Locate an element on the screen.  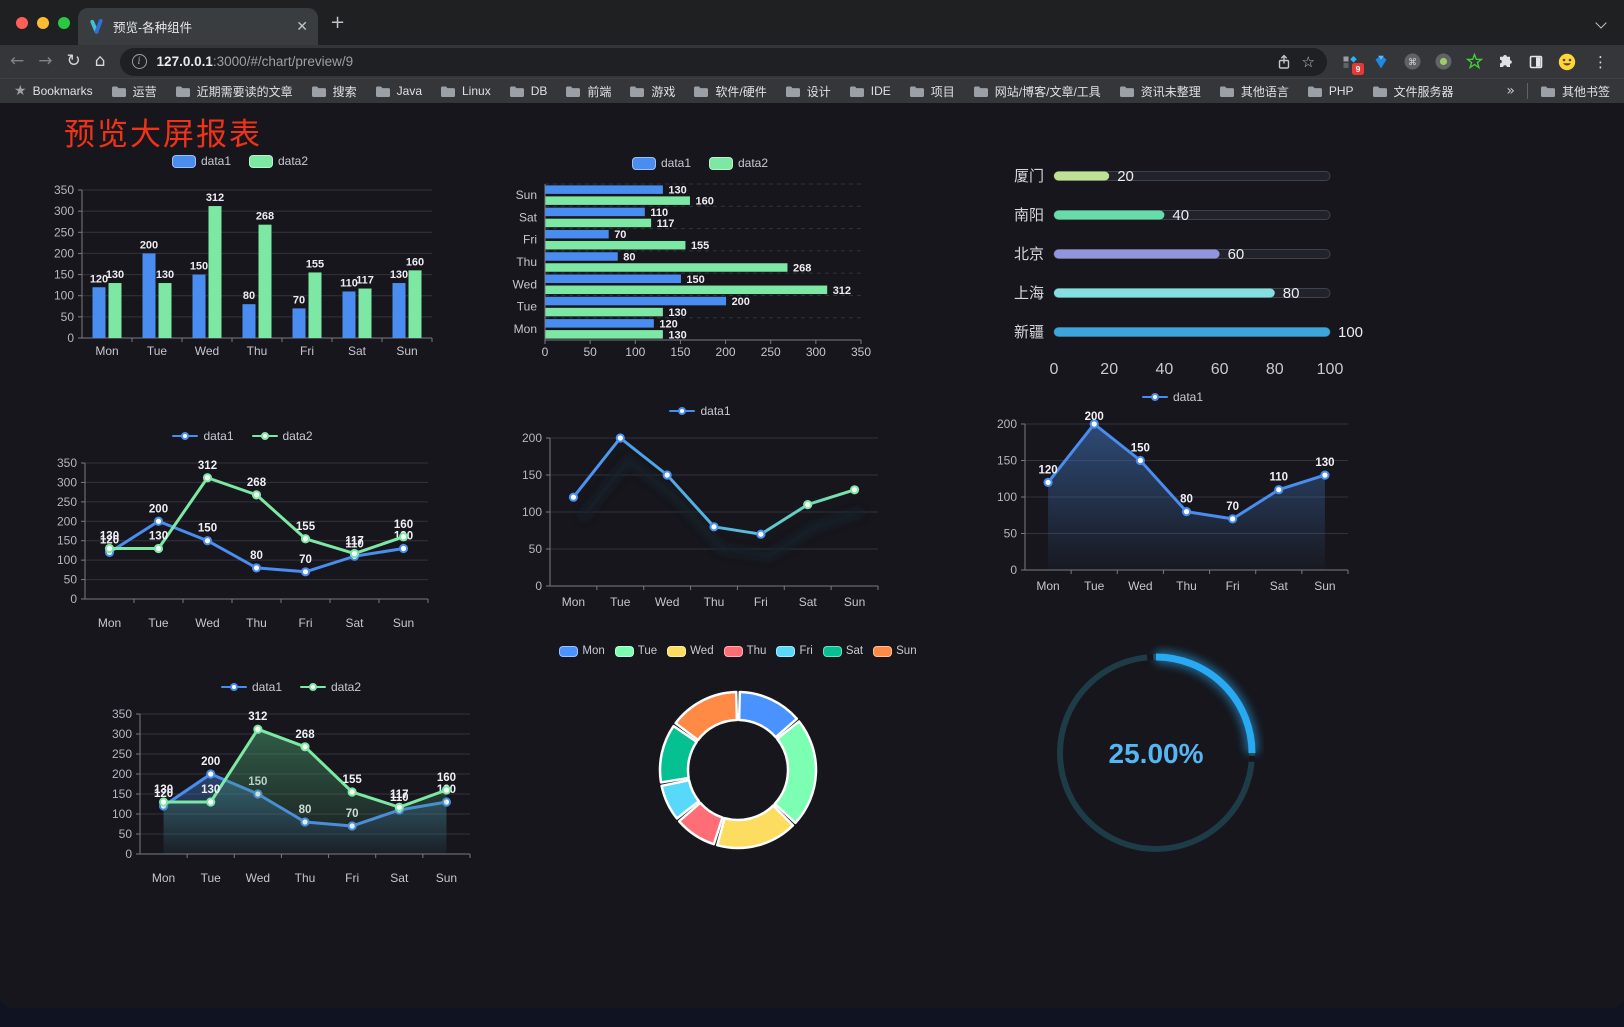
folder-icon is located at coordinates (856, 91).